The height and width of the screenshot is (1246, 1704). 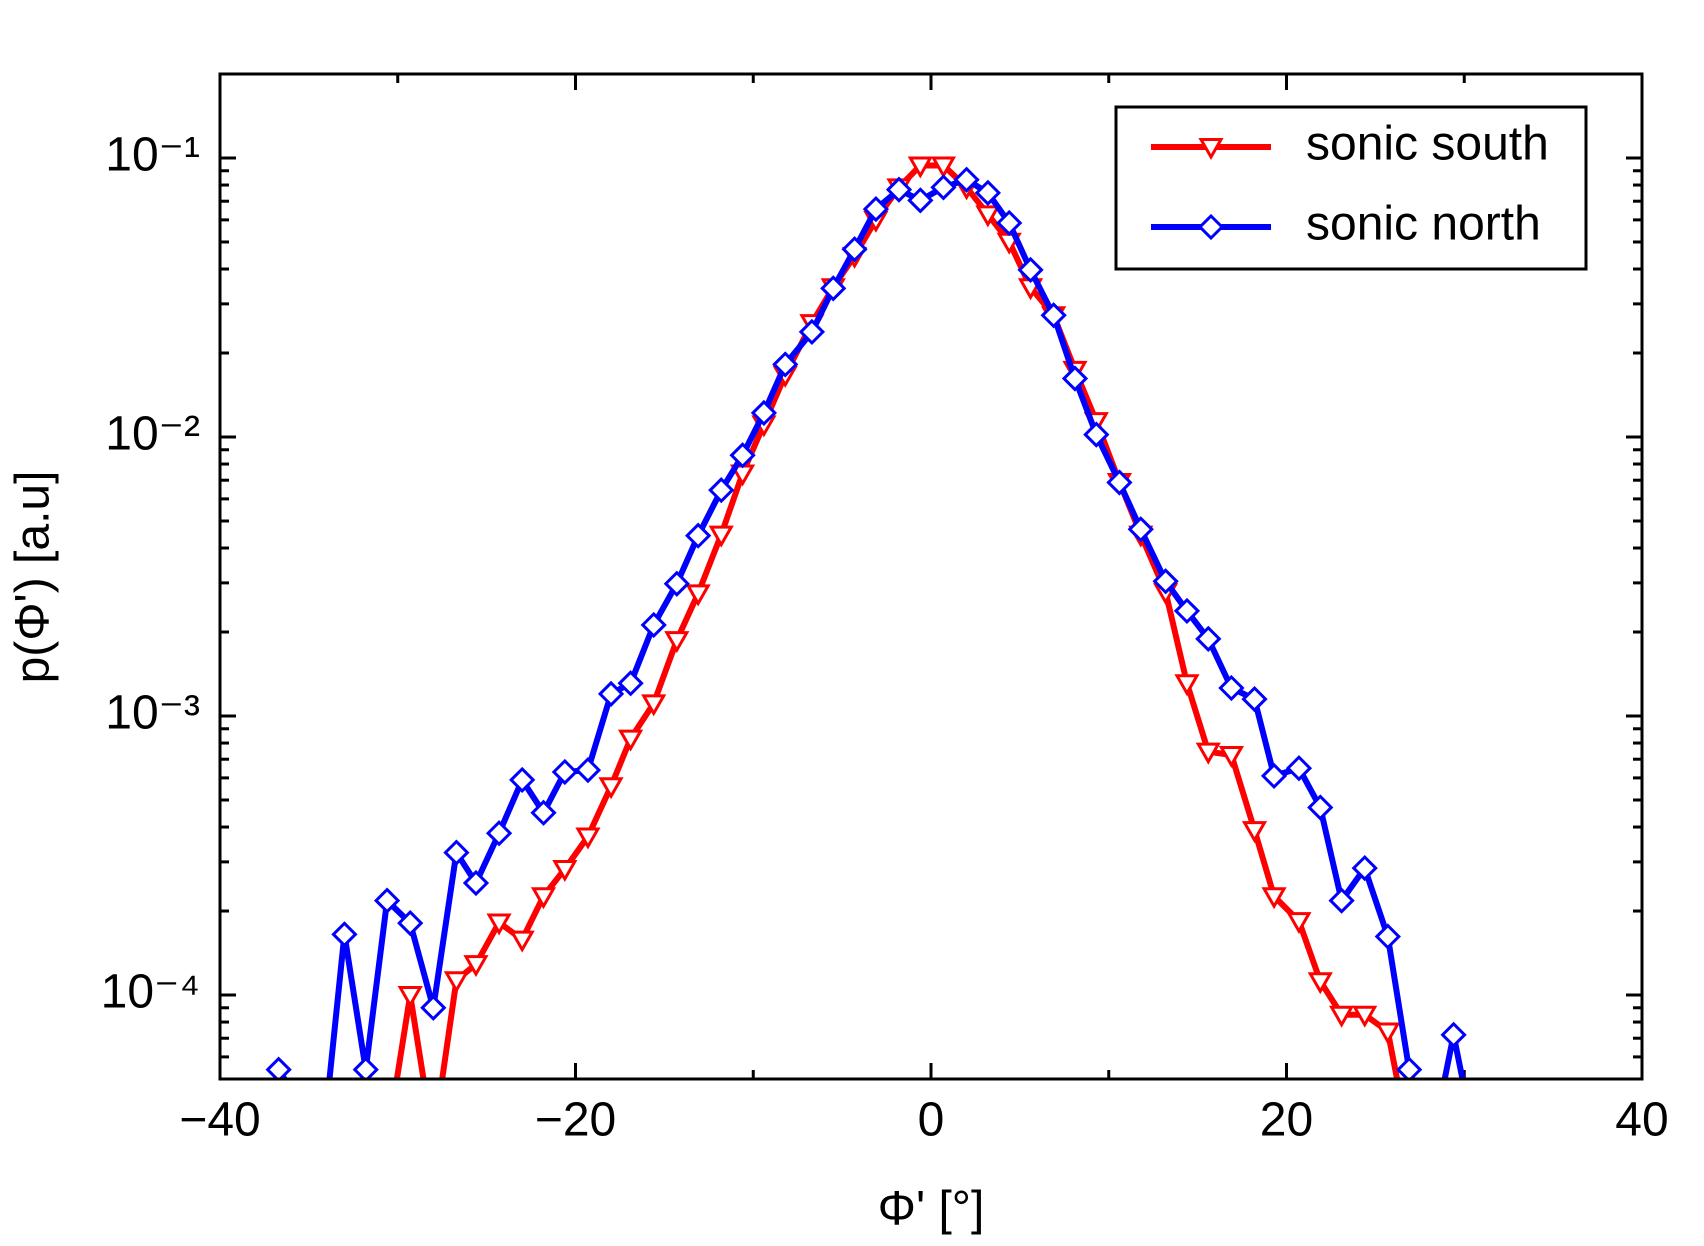 What do you see at coordinates (931, 1209) in the screenshot?
I see `x-axis-label: Φ' [°]` at bounding box center [931, 1209].